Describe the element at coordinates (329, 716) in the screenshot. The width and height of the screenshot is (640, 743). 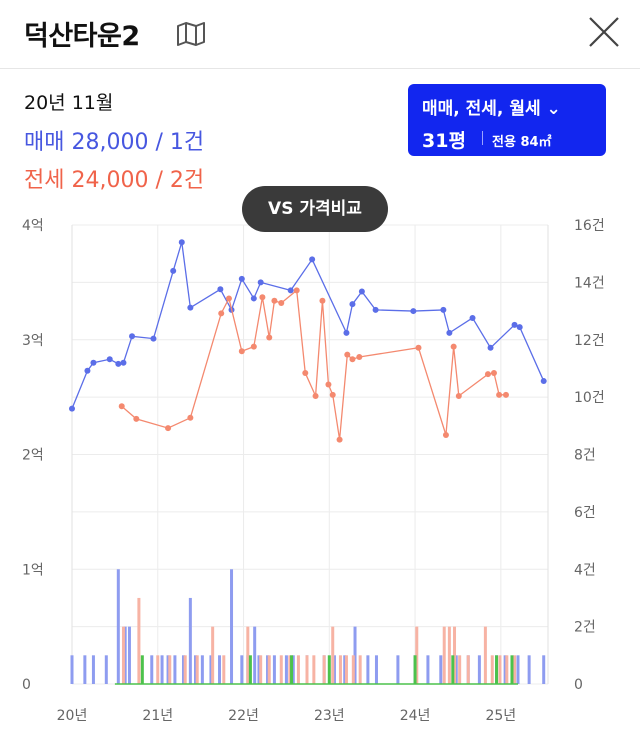
I see `x-tick-label: 23년` at that location.